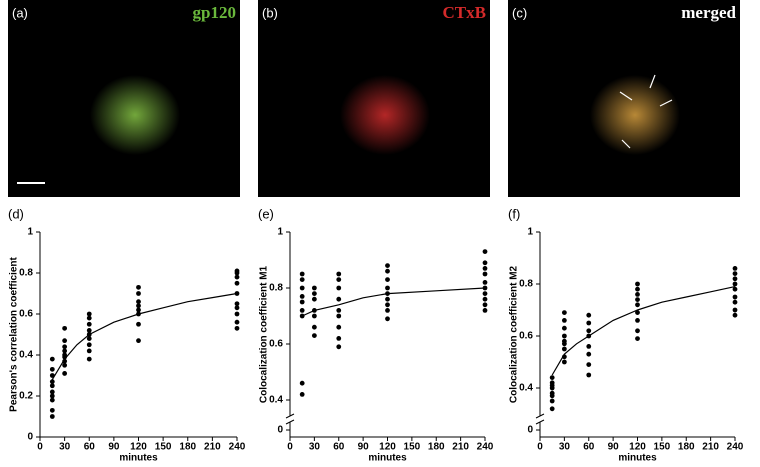 This screenshot has width=760, height=467. Describe the element at coordinates (393, 302) in the screenshot. I see `fit-curve` at that location.